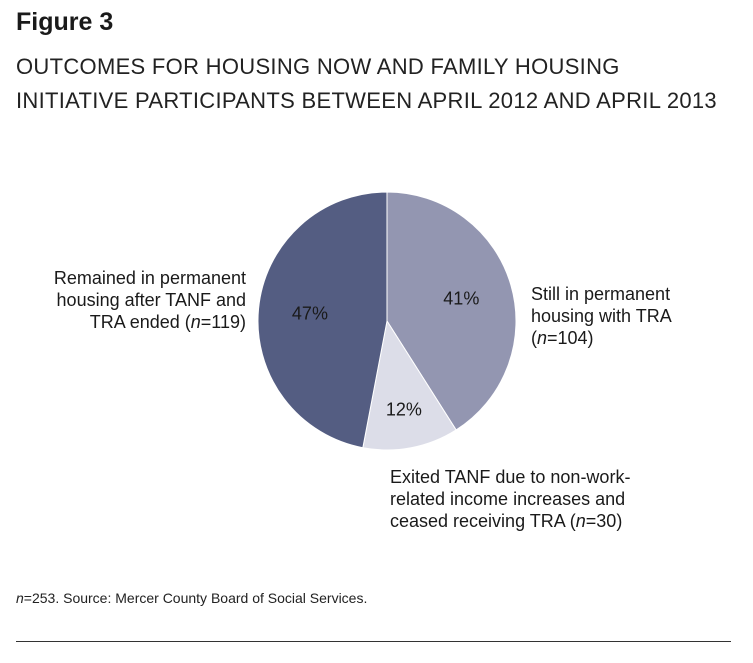 The width and height of the screenshot is (753, 663). I want to click on legend-exited-line-1: Exited TANF due to non-work-, so click(510, 477).